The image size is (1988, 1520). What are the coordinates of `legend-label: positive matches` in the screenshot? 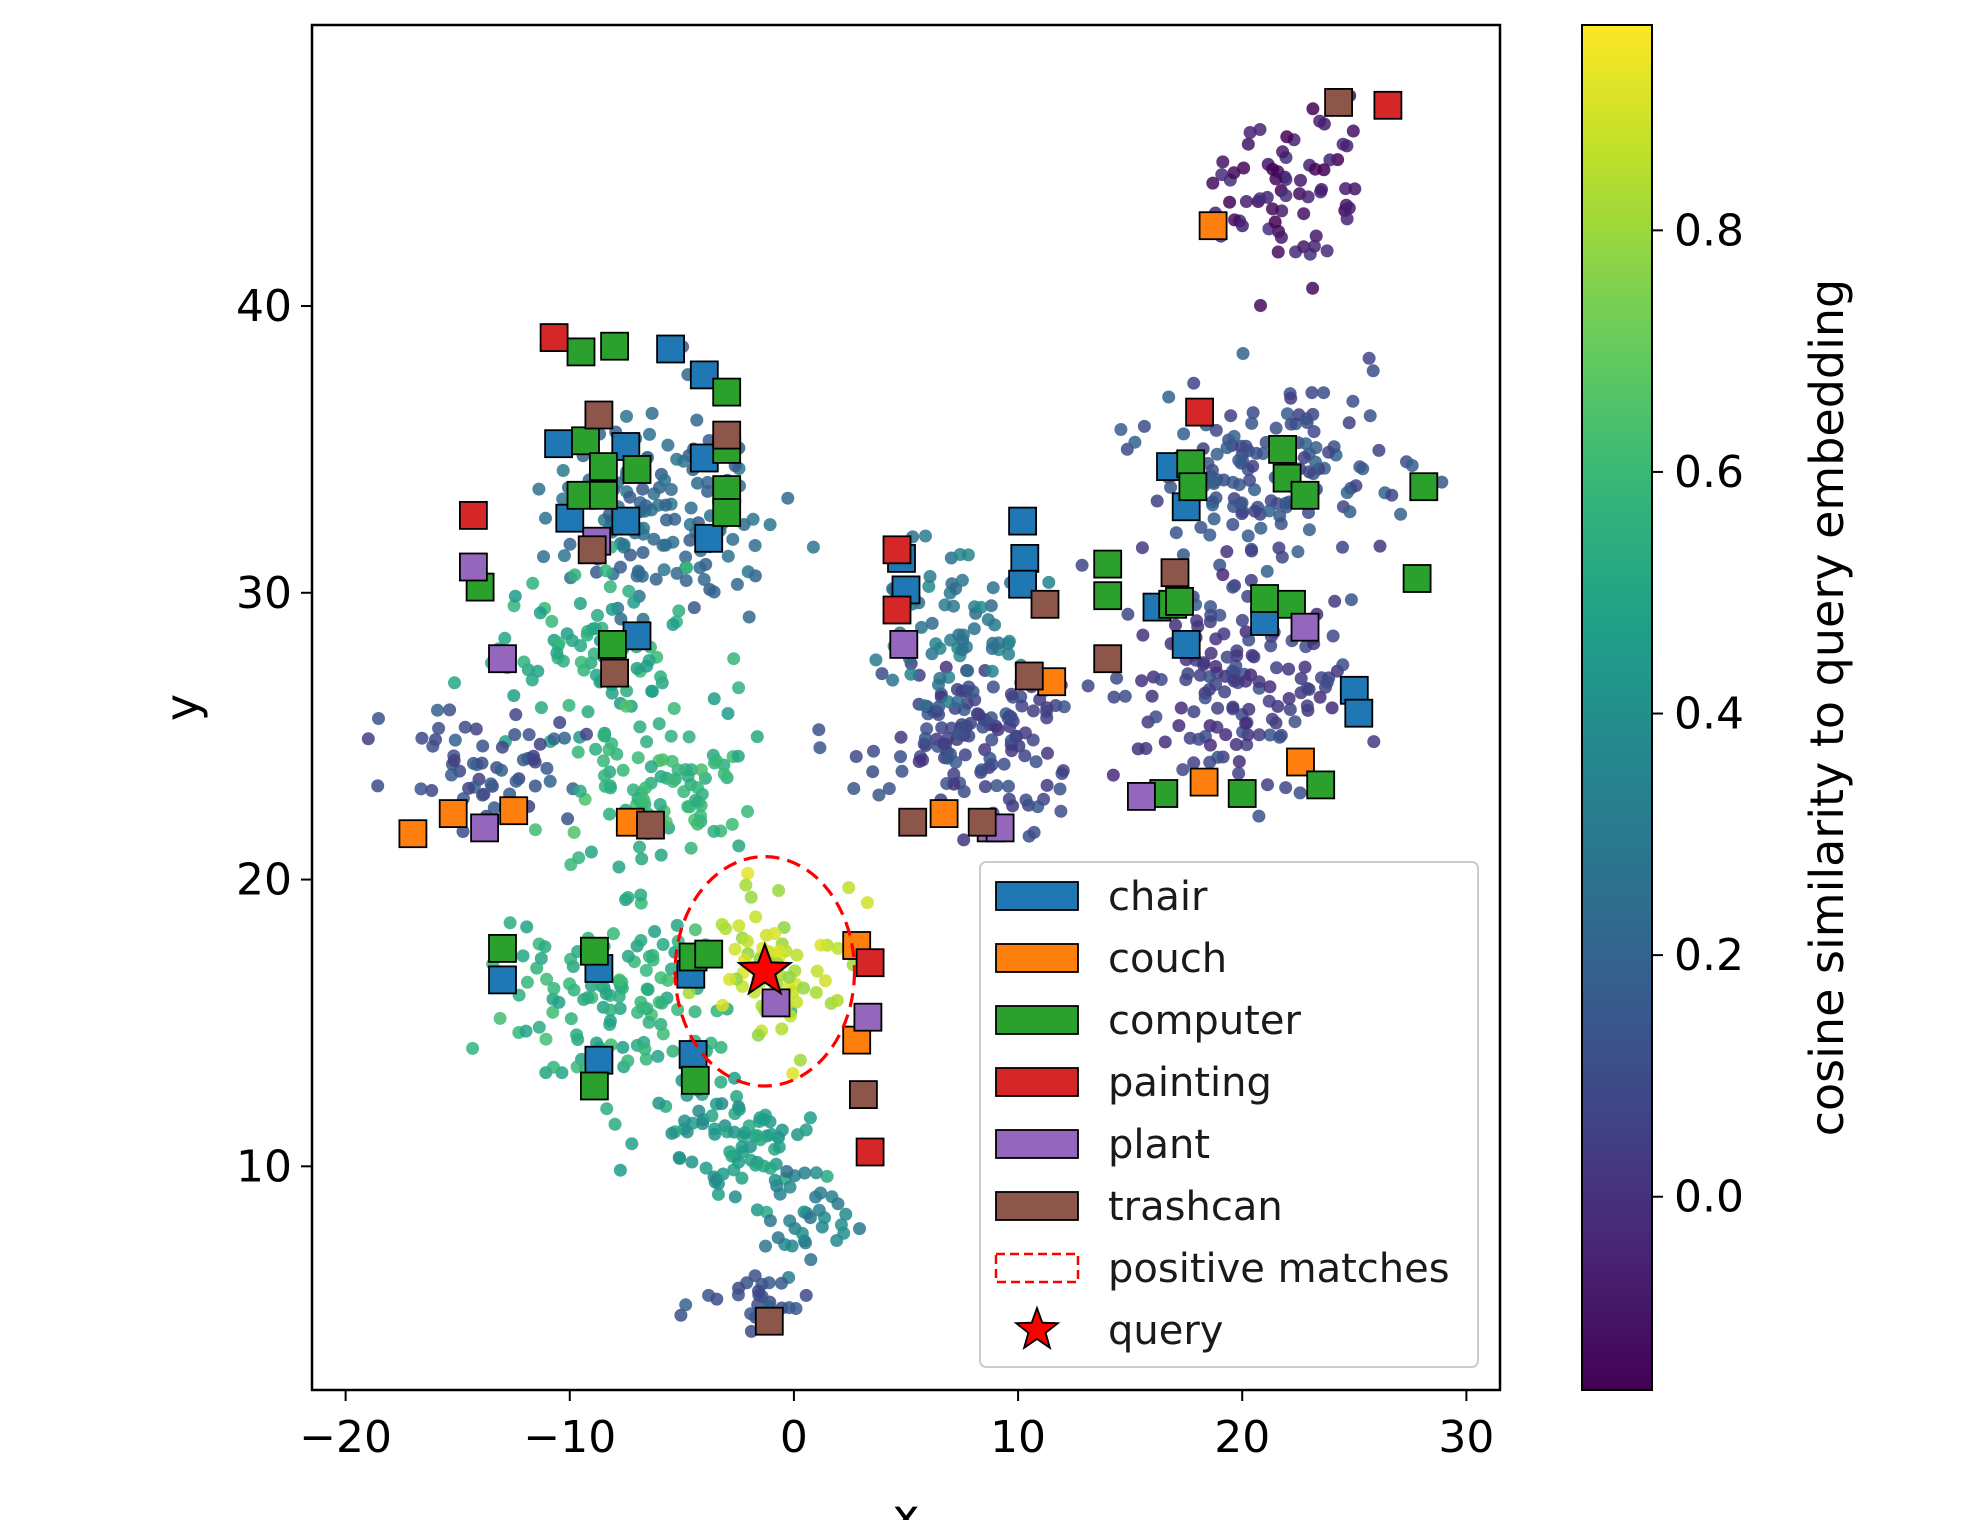 It's located at (1279, 1269).